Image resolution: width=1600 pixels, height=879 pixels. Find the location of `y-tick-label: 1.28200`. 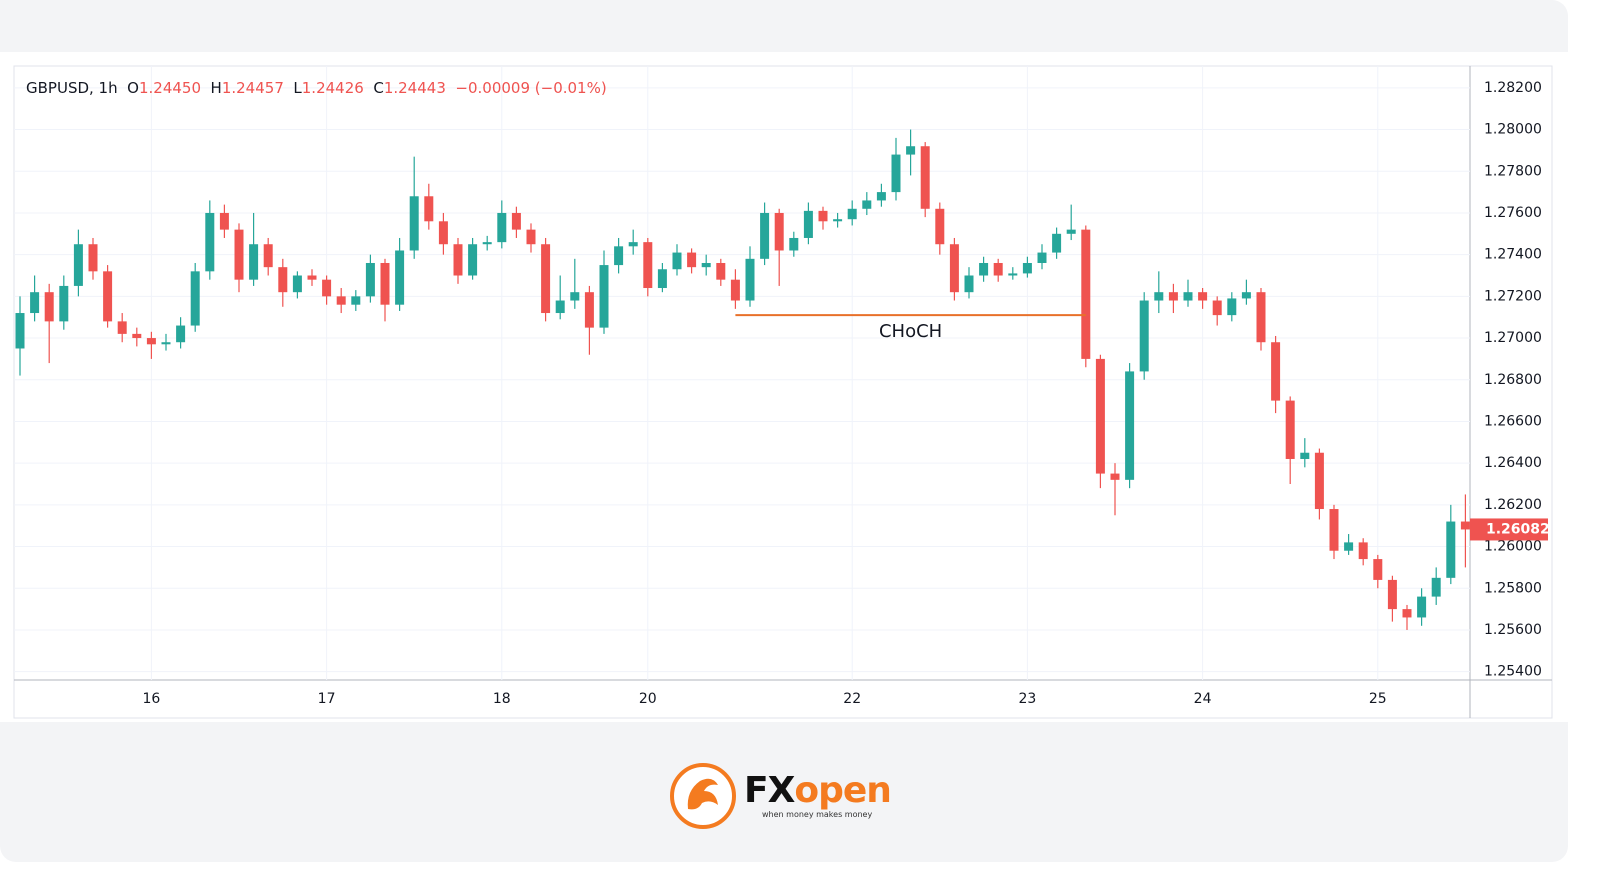

y-tick-label: 1.28200 is located at coordinates (1513, 88).